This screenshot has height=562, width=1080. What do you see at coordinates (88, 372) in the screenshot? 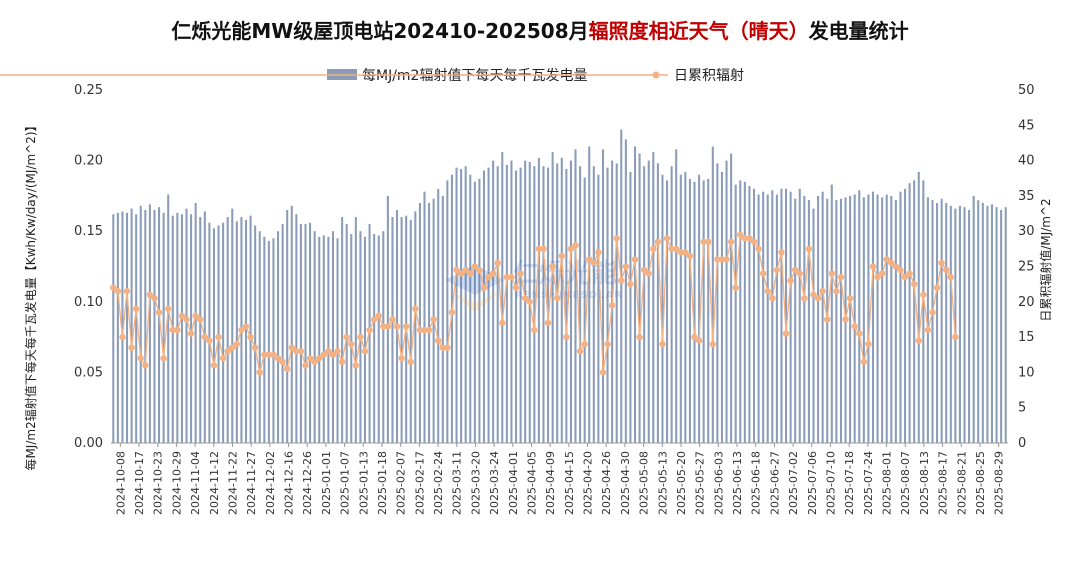
I see `y-left-tick: 0.05` at bounding box center [88, 372].